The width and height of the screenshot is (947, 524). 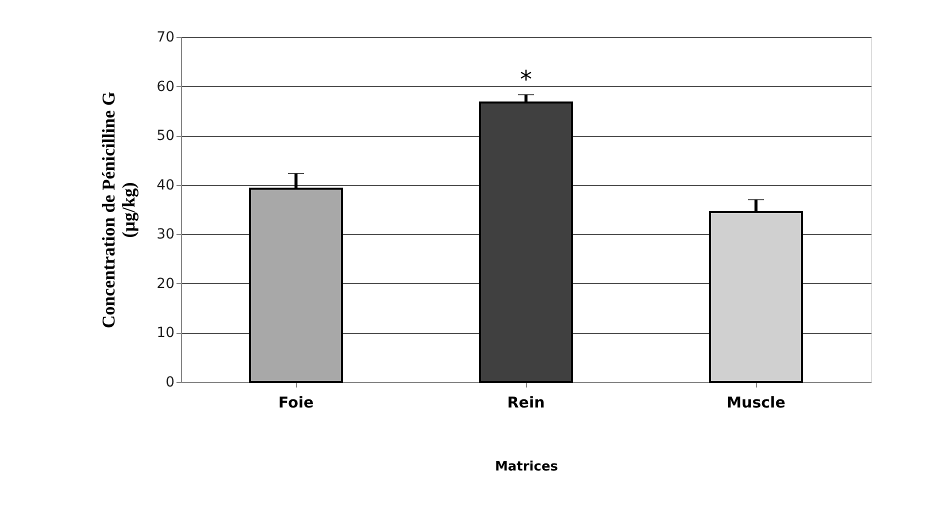 What do you see at coordinates (526, 80) in the screenshot?
I see `annotation: *` at bounding box center [526, 80].